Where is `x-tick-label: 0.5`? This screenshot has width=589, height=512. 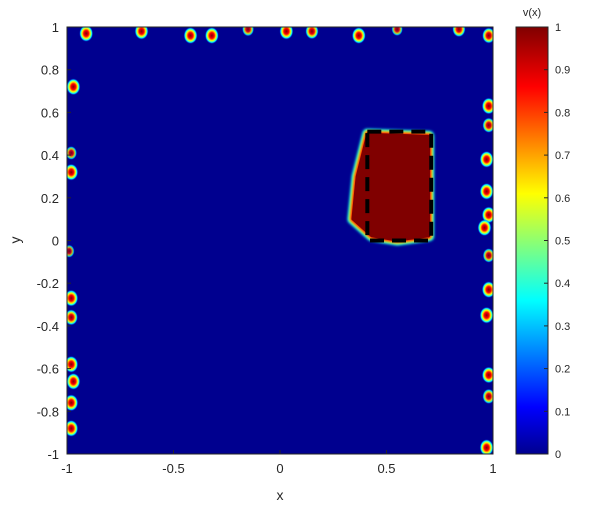
x-tick-label: 0.5 is located at coordinates (386, 468).